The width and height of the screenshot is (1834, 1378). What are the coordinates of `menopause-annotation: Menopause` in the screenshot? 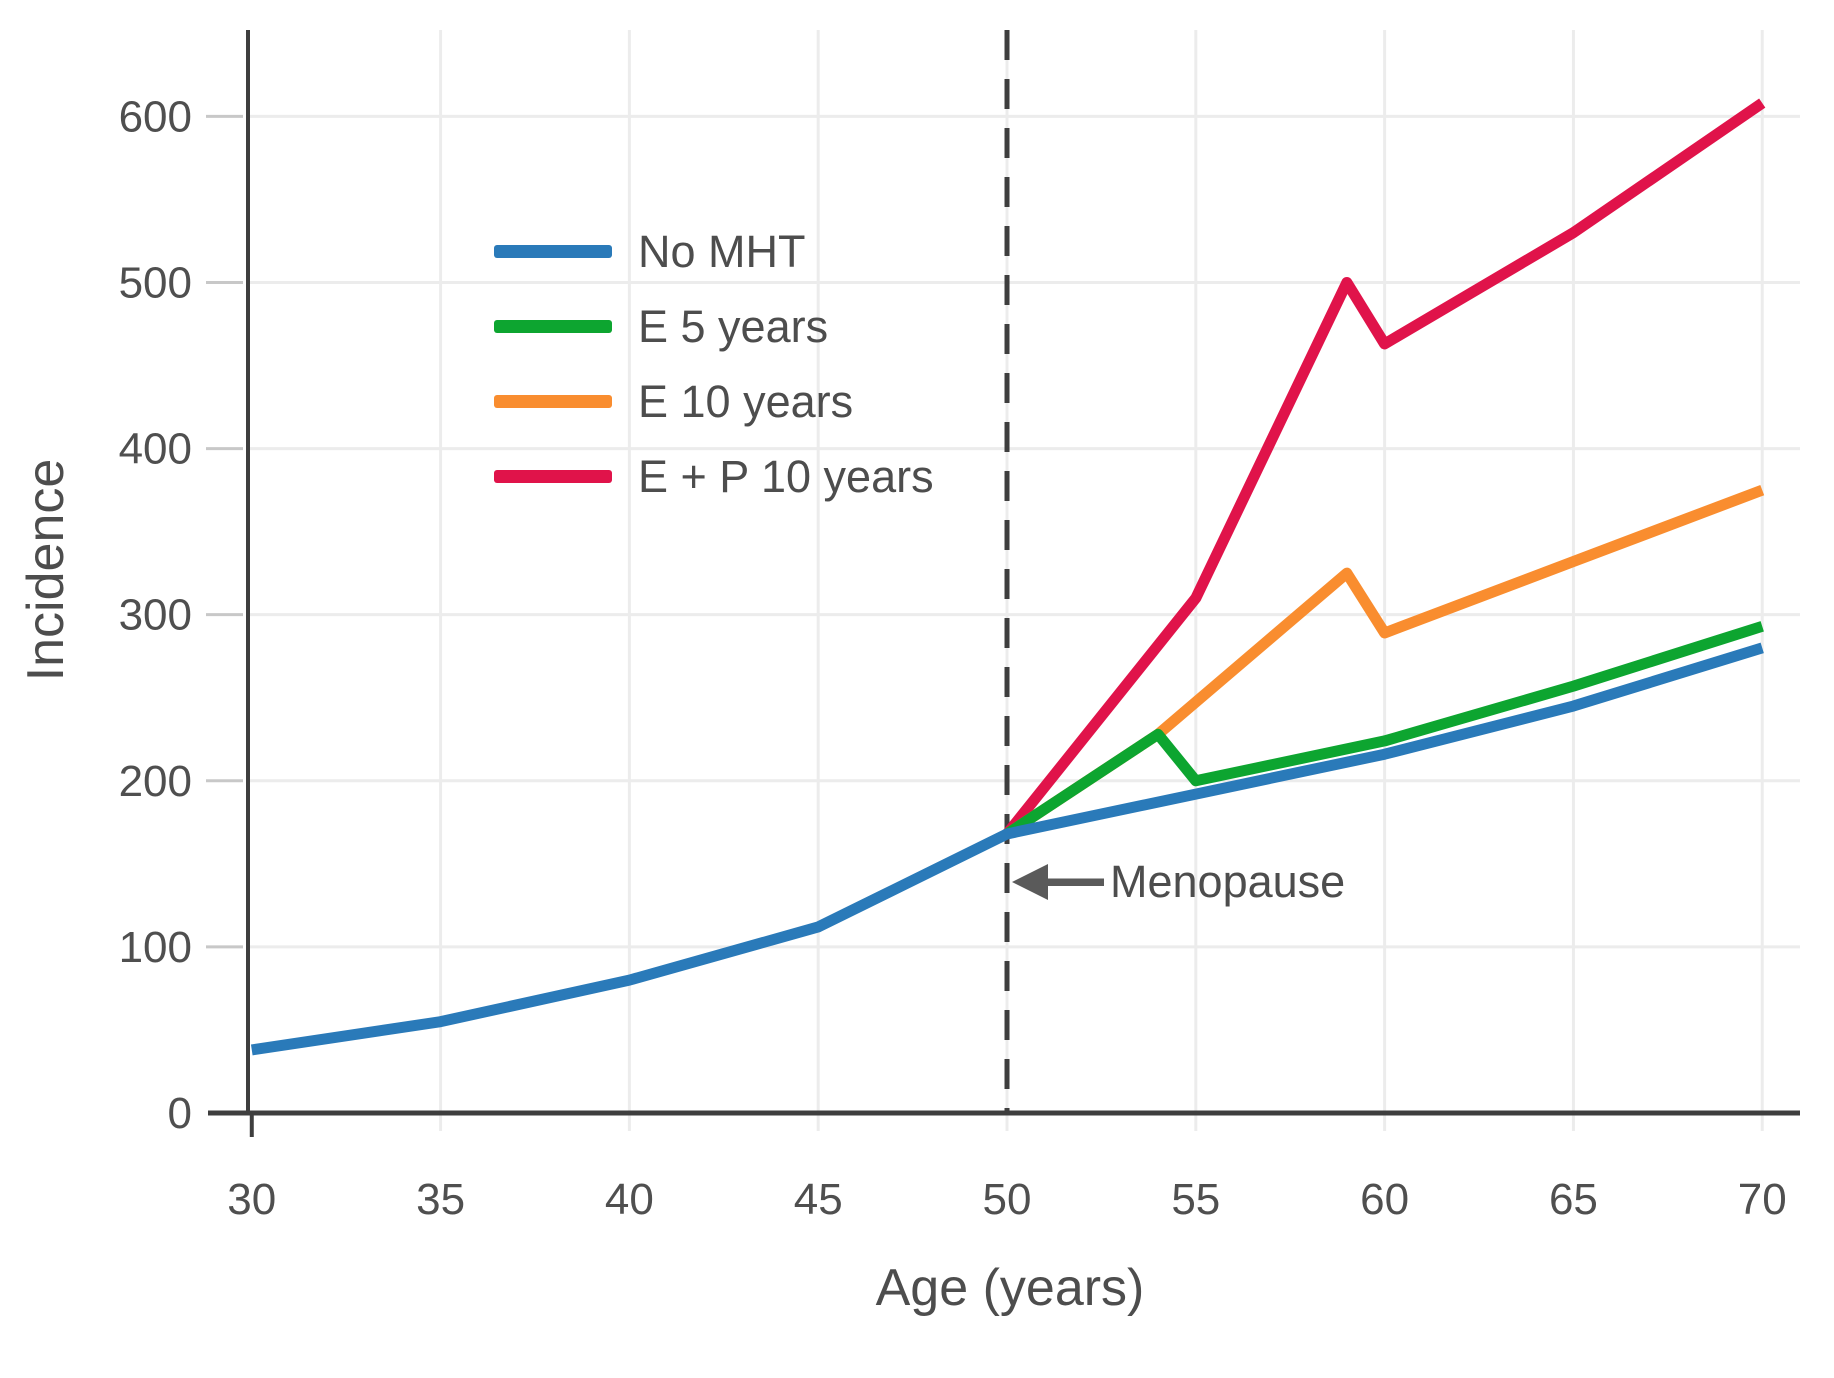 It's located at (1179, 881).